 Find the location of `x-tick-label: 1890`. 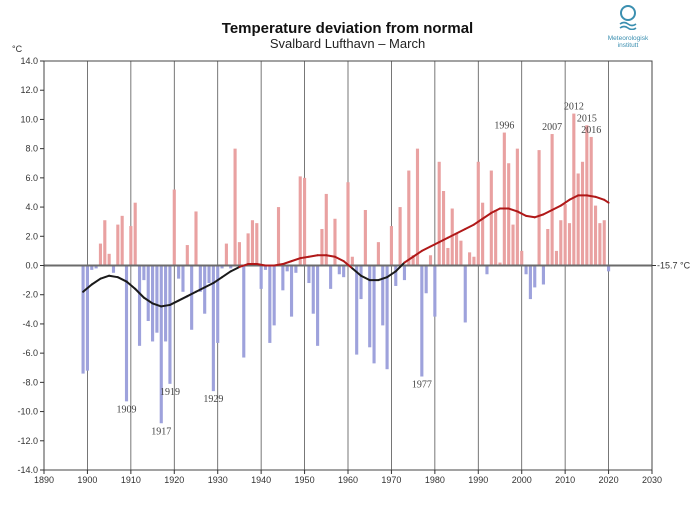

x-tick-label: 1890 is located at coordinates (44, 480).